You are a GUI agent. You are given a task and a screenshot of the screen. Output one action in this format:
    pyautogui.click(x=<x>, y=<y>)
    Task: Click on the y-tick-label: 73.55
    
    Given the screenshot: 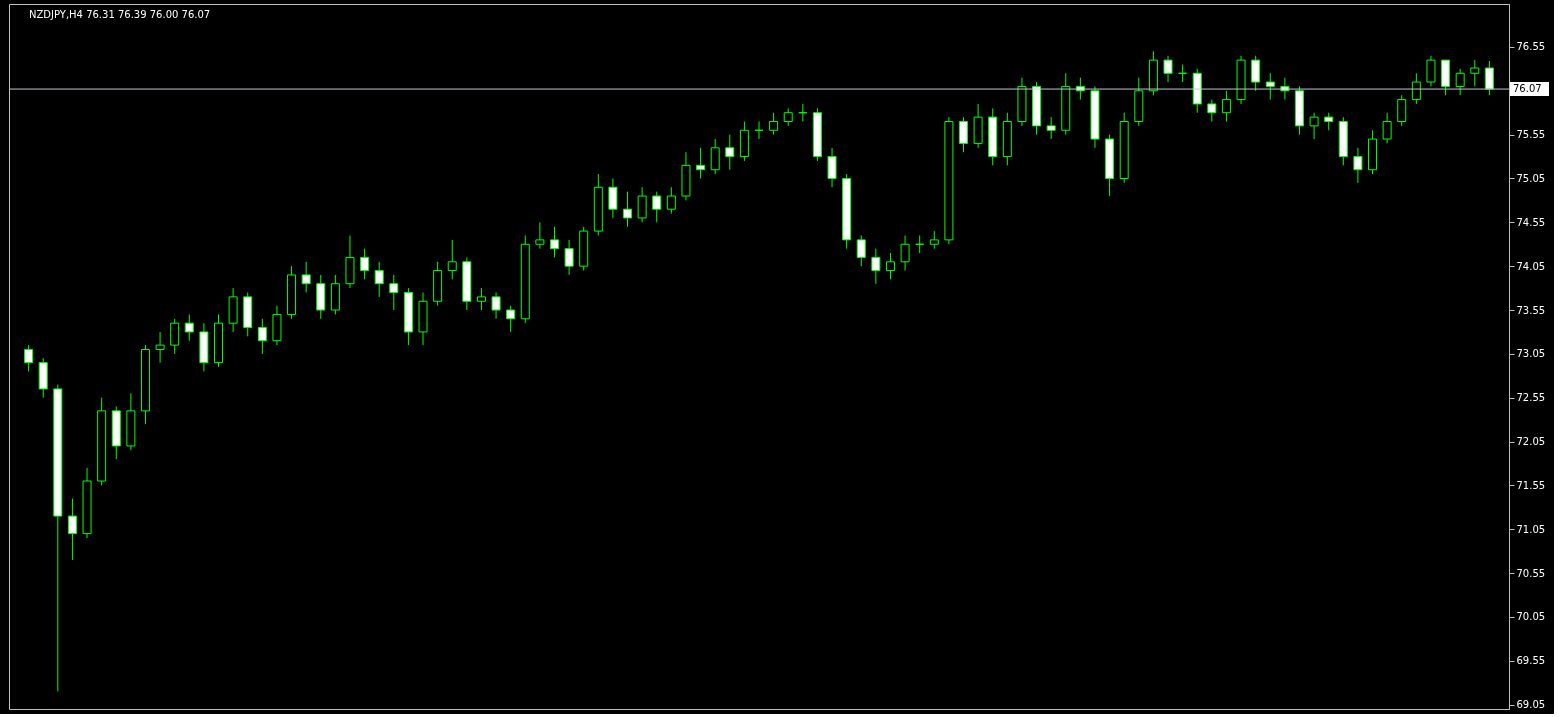 What is the action you would take?
    pyautogui.click(x=1531, y=310)
    